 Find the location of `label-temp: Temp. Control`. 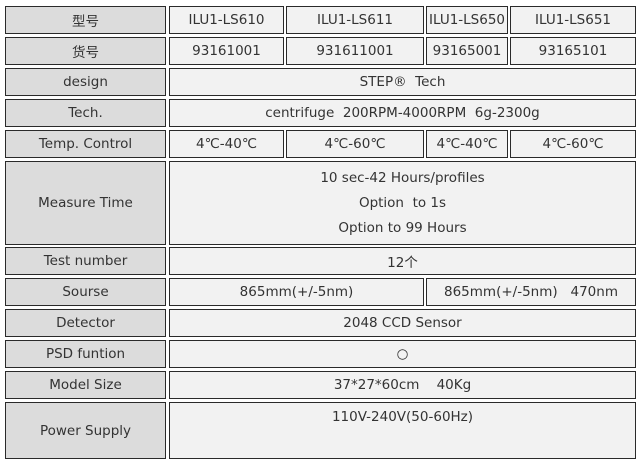

label-temp: Temp. Control is located at coordinates (85, 144).